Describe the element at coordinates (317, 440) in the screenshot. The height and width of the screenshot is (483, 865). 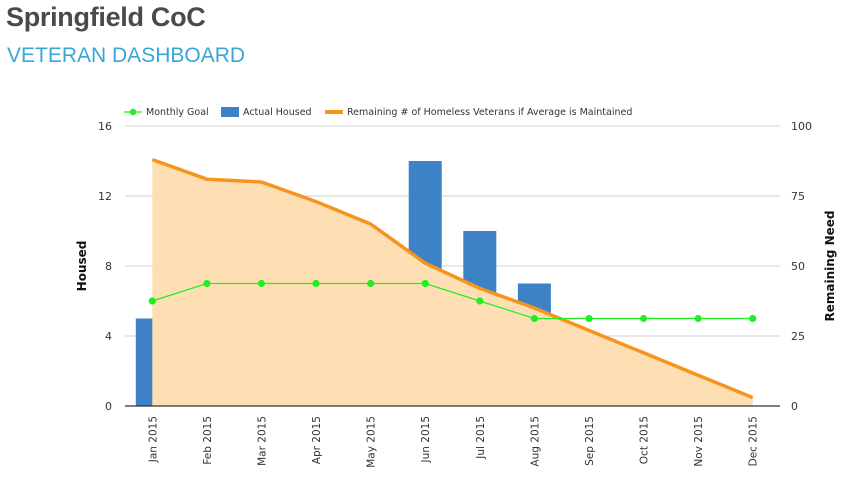
I see `x-tick-label: Apr 2015` at that location.